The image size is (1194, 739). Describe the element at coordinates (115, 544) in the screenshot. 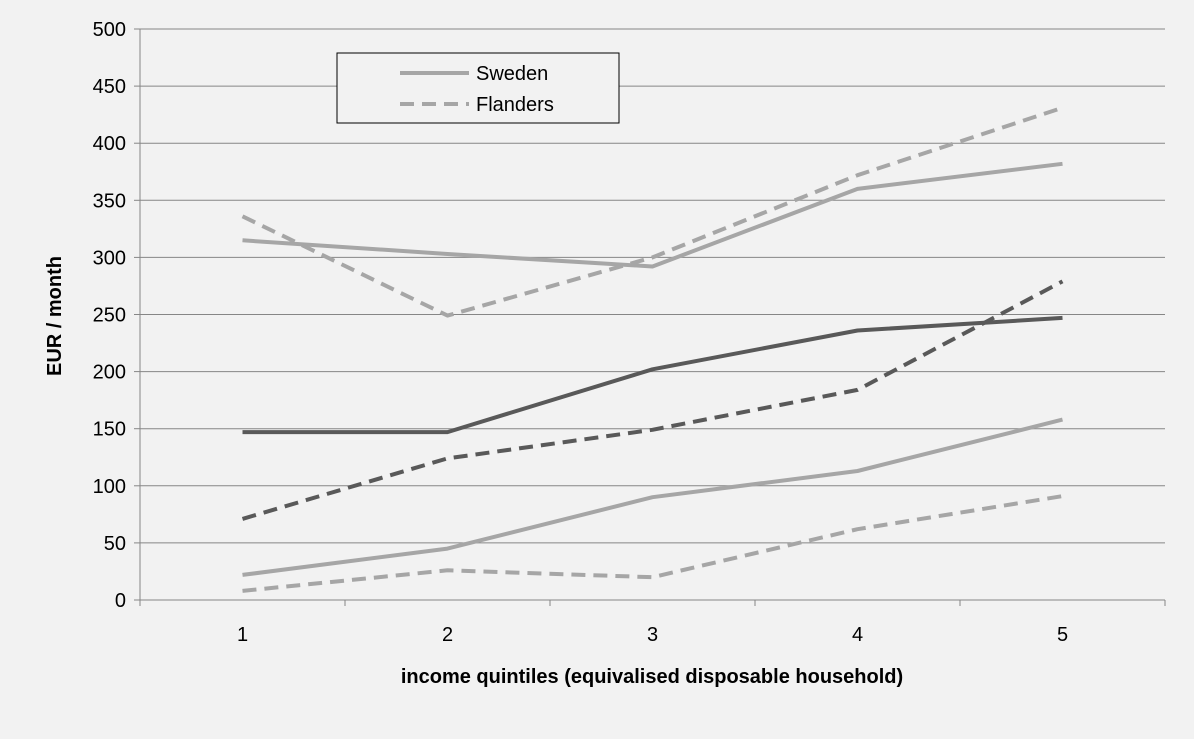

I see `y-tick-label: 50` at that location.